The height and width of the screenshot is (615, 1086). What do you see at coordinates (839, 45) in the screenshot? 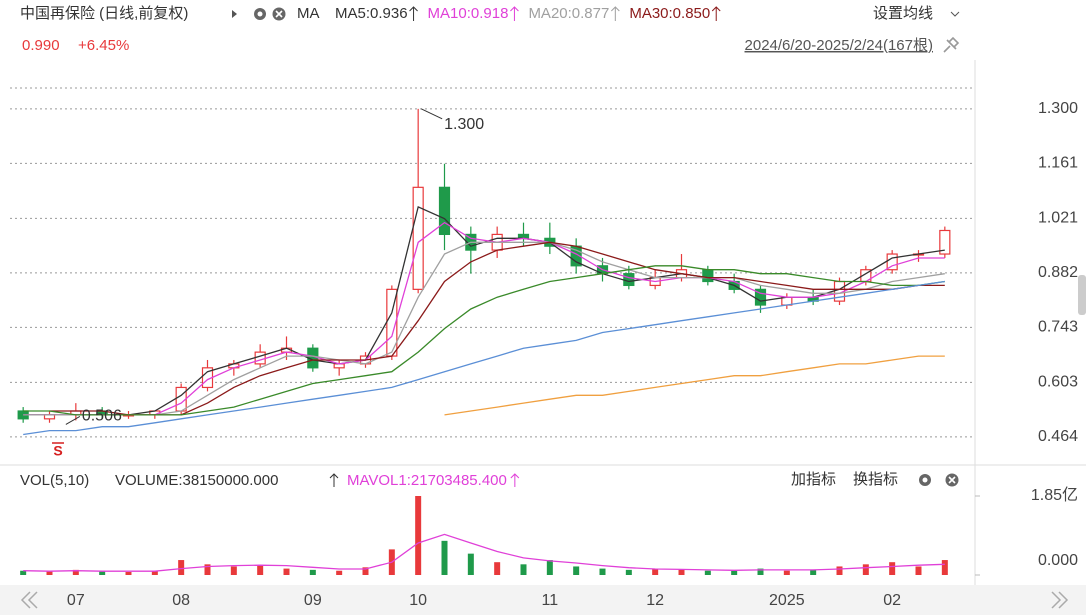
I see `date-range: 2024/6/20-2025/2/24(167根)` at bounding box center [839, 45].